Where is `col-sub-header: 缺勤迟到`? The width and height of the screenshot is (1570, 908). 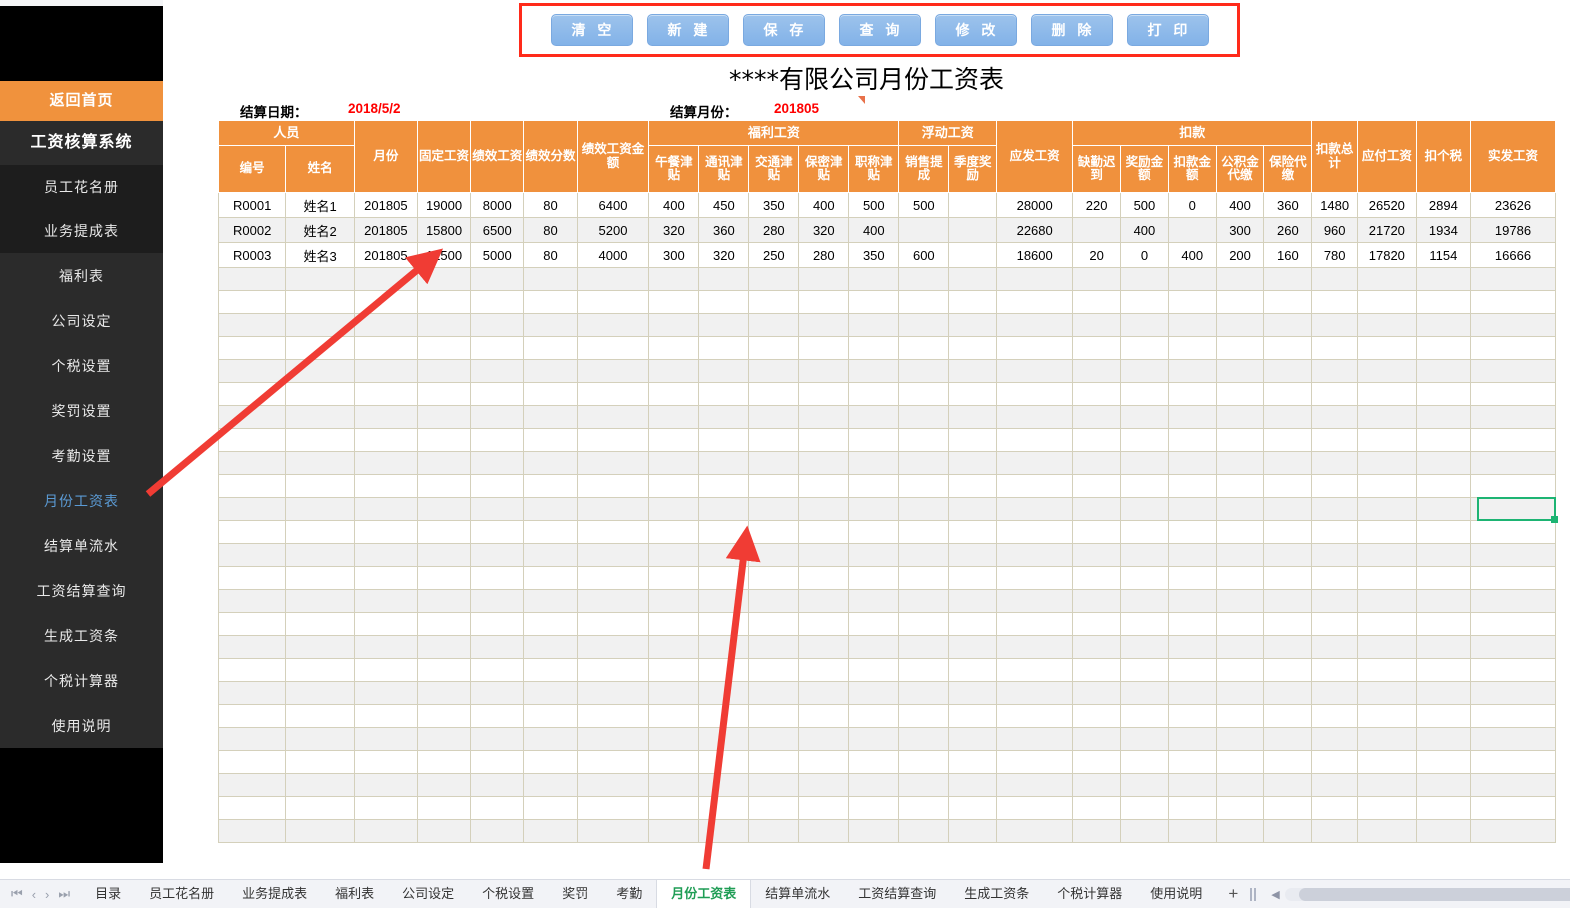
col-sub-header: 缺勤迟到 is located at coordinates (1097, 169).